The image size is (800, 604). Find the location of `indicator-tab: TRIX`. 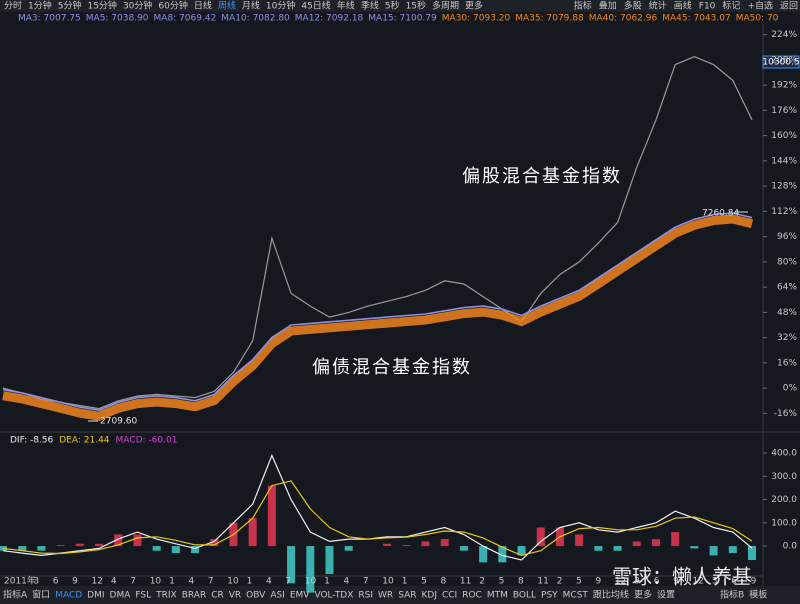

indicator-tab: TRIX is located at coordinates (166, 596).